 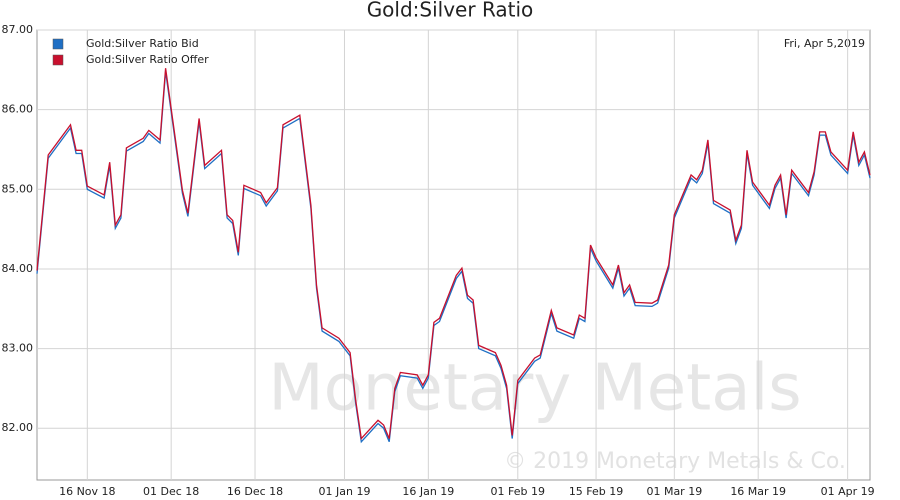 I want to click on y-tick-label: 83.00, so click(x=18, y=348).